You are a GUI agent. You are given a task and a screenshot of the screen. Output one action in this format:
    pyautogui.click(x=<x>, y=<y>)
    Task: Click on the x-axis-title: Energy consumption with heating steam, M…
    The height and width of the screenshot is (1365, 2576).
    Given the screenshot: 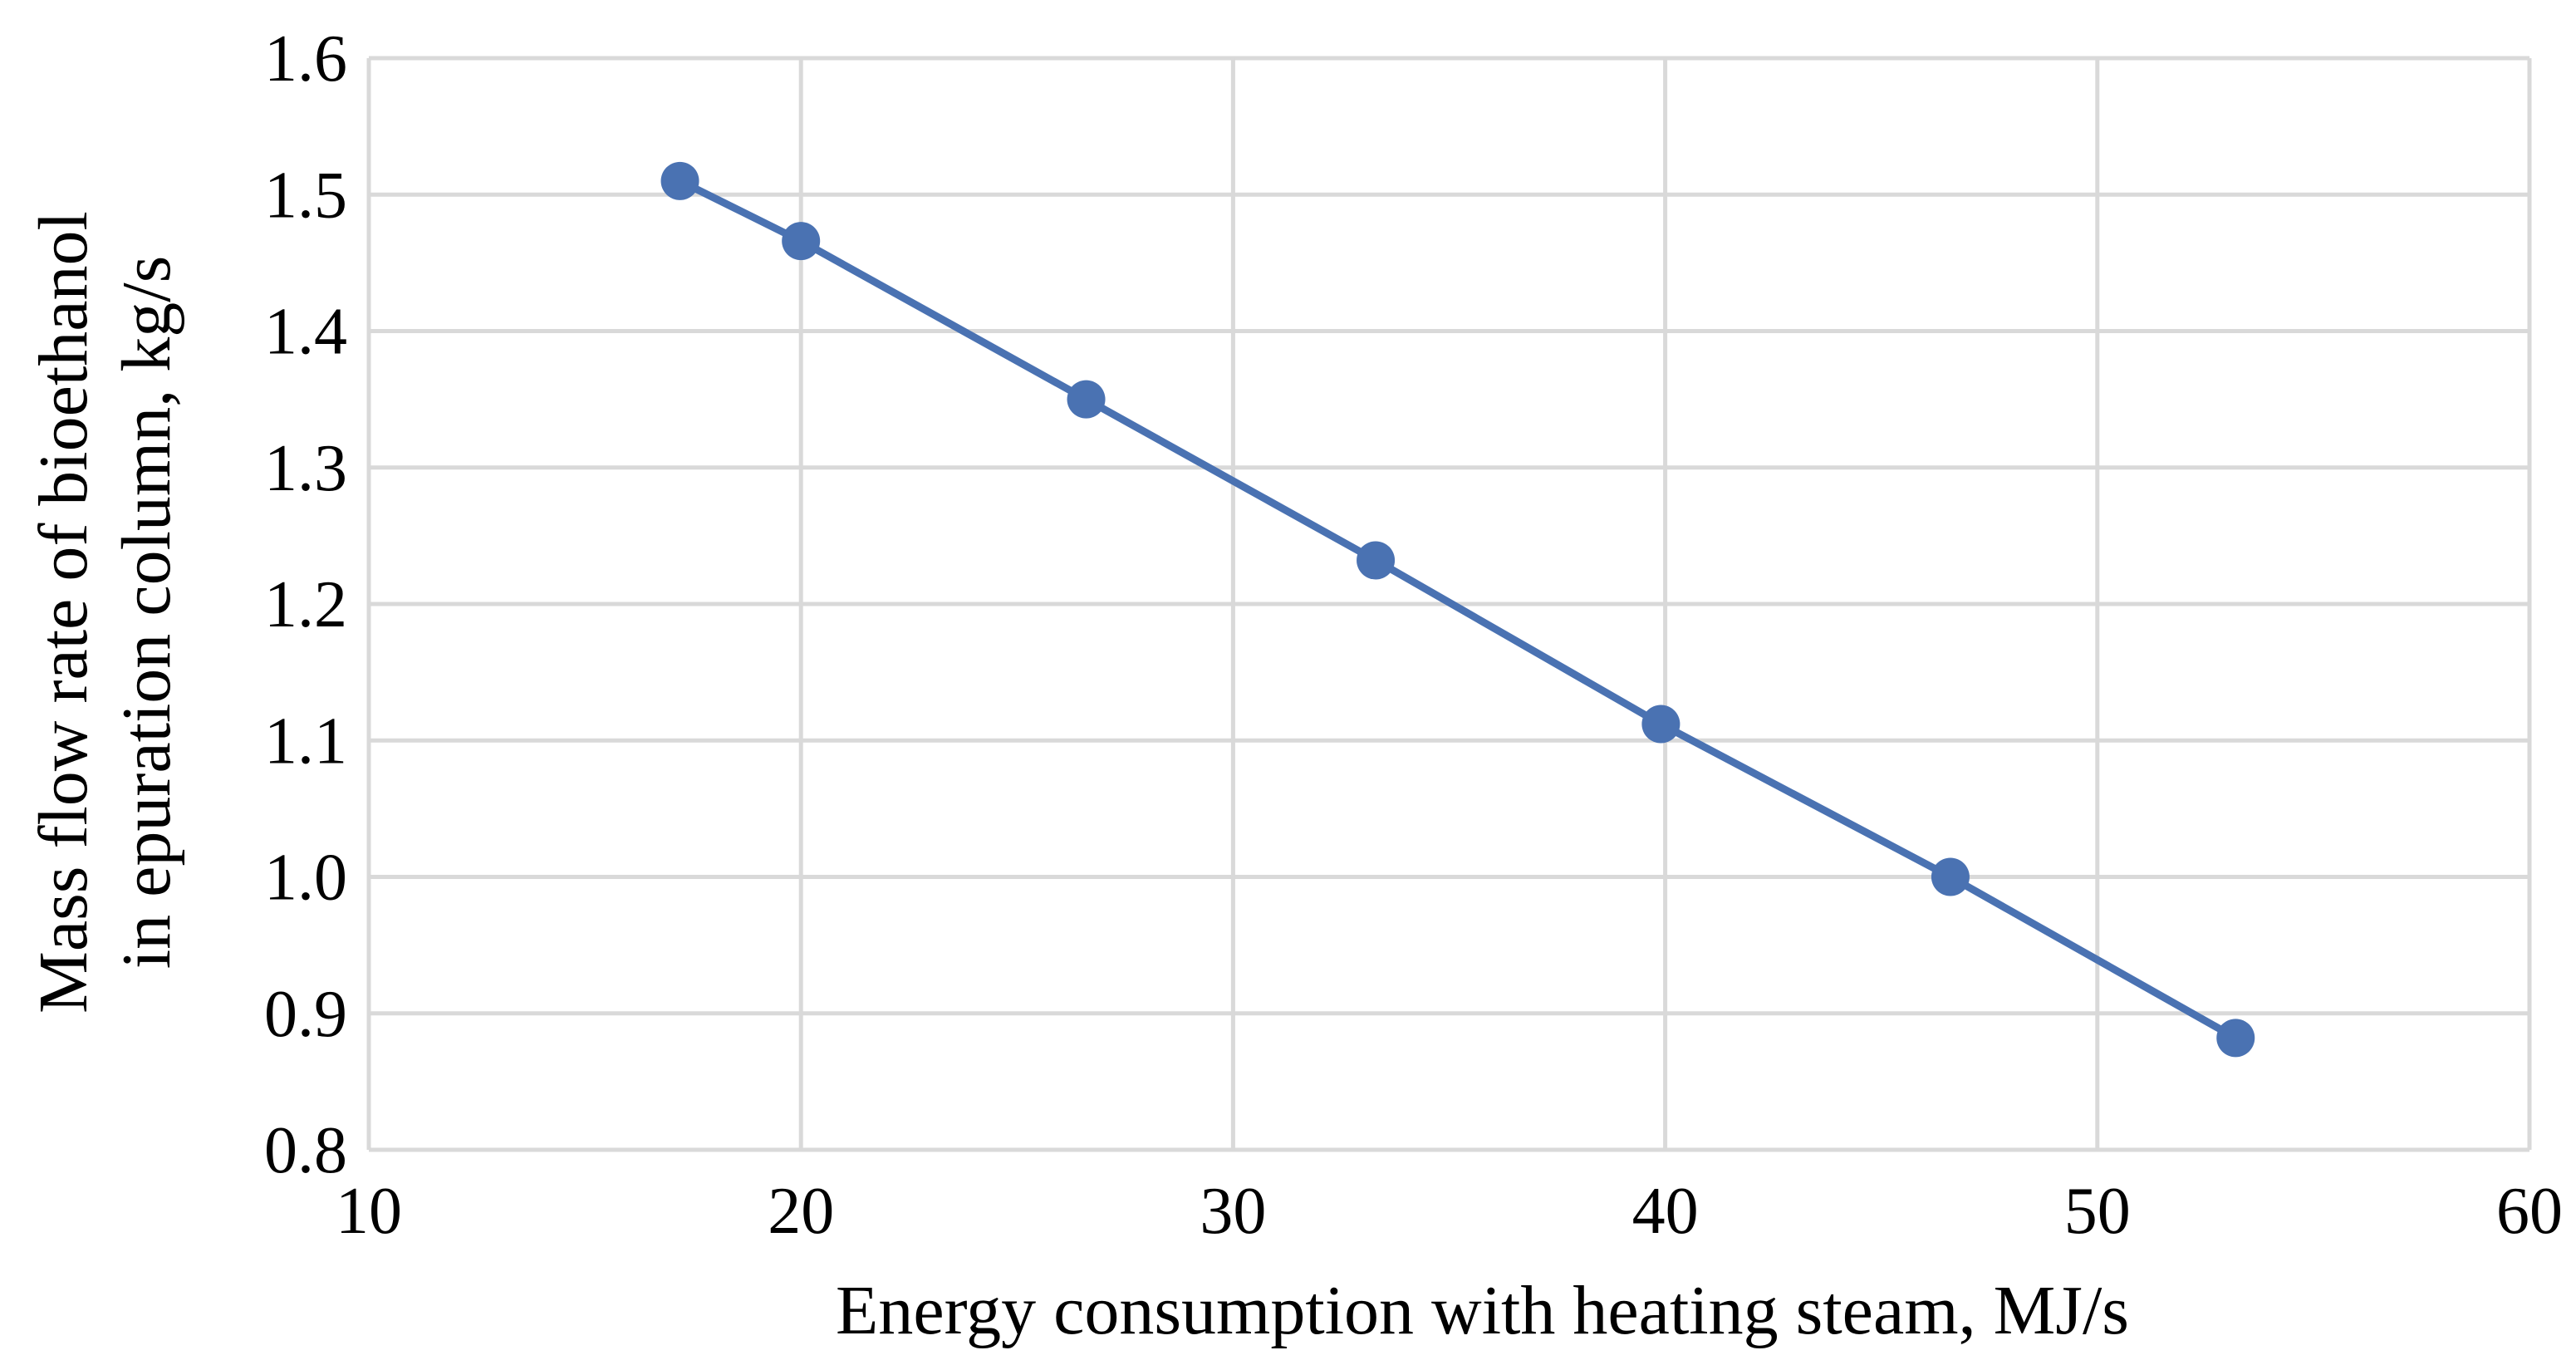 What is the action you would take?
    pyautogui.click(x=1482, y=1310)
    